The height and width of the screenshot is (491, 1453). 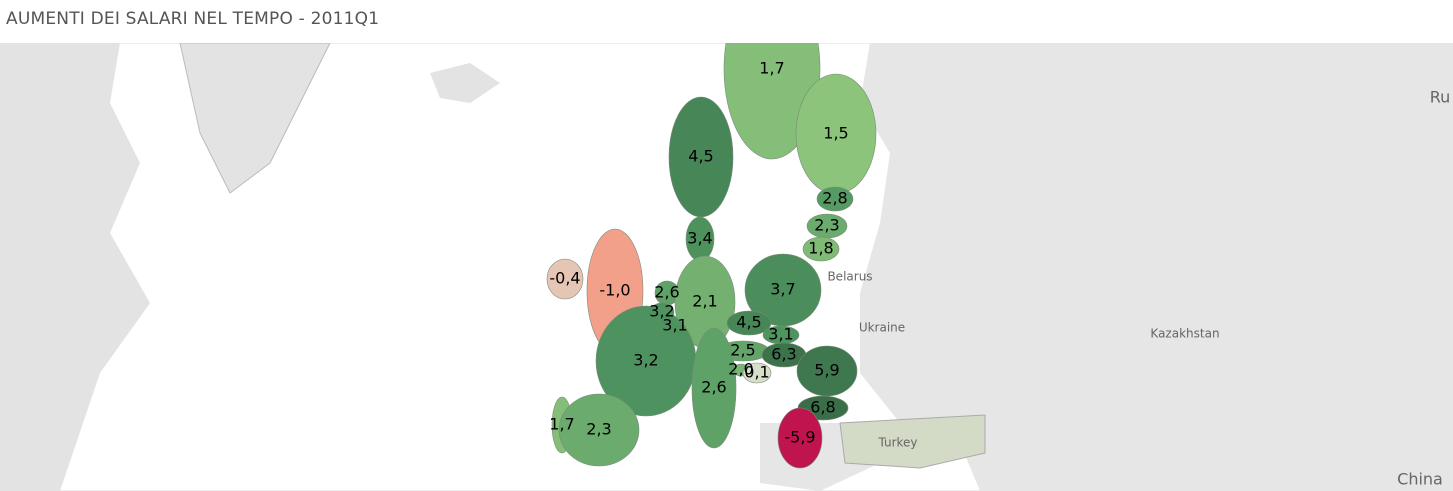 I want to click on value-label: -1,0, so click(x=614, y=290).